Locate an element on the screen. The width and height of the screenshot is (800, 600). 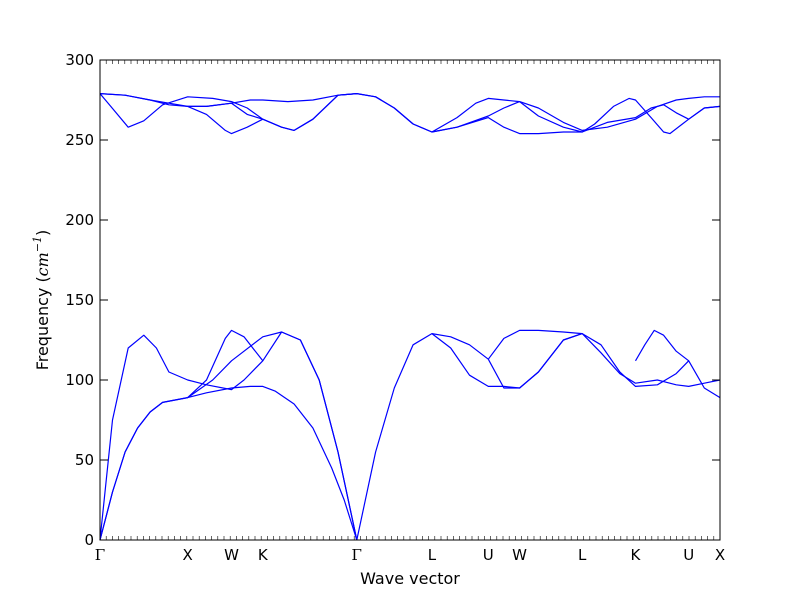
y-tick-label: 200 is located at coordinates (79, 220).